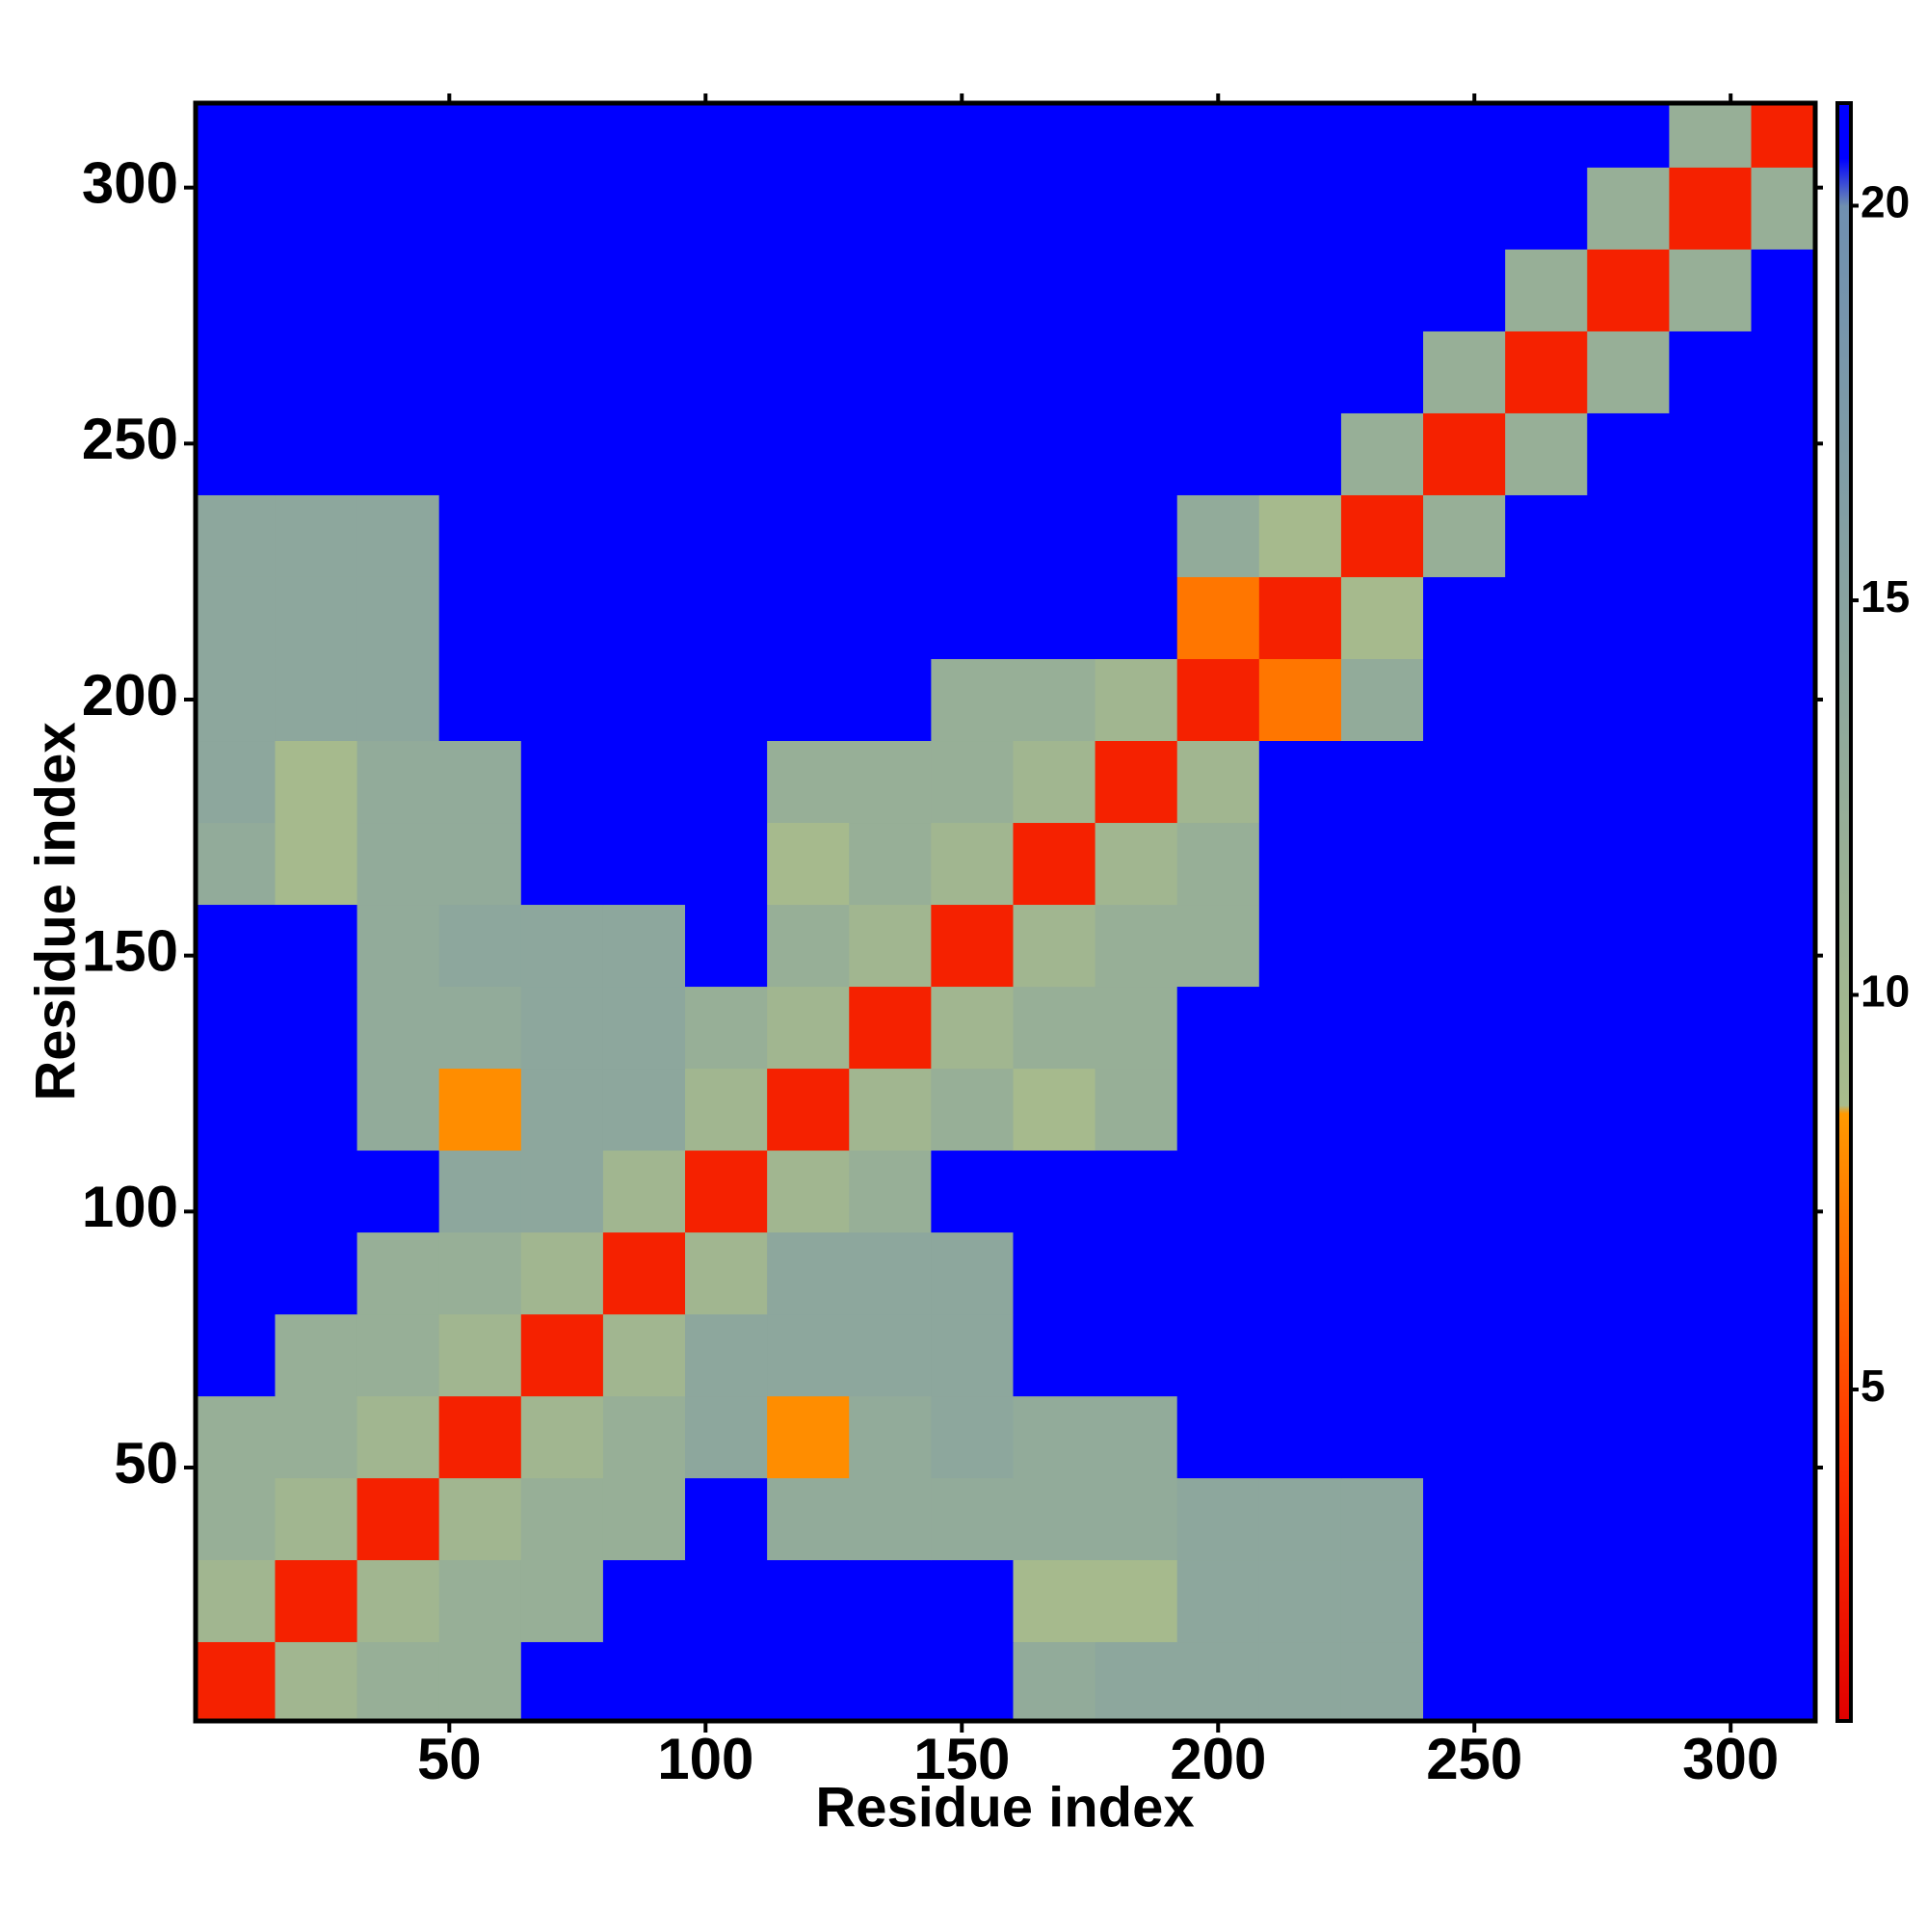 This screenshot has width=1927, height=1932. I want to click on y-tick-label: 150, so click(130, 951).